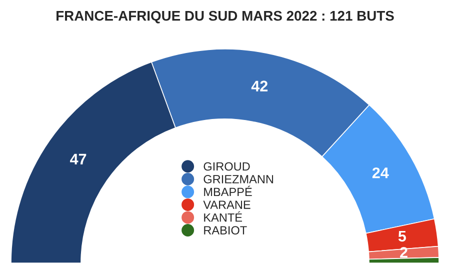 Image resolution: width=450 pixels, height=279 pixels. I want to click on legend-label: RABIOT, so click(225, 230).